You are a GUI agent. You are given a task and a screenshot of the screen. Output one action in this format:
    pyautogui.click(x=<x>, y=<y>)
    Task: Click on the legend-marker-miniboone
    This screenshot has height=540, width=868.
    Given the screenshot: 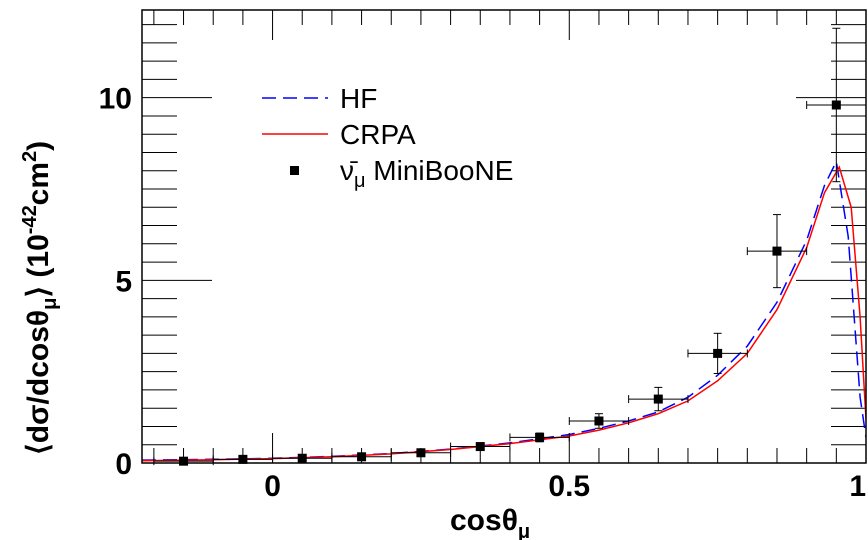 What is the action you would take?
    pyautogui.click(x=294, y=170)
    